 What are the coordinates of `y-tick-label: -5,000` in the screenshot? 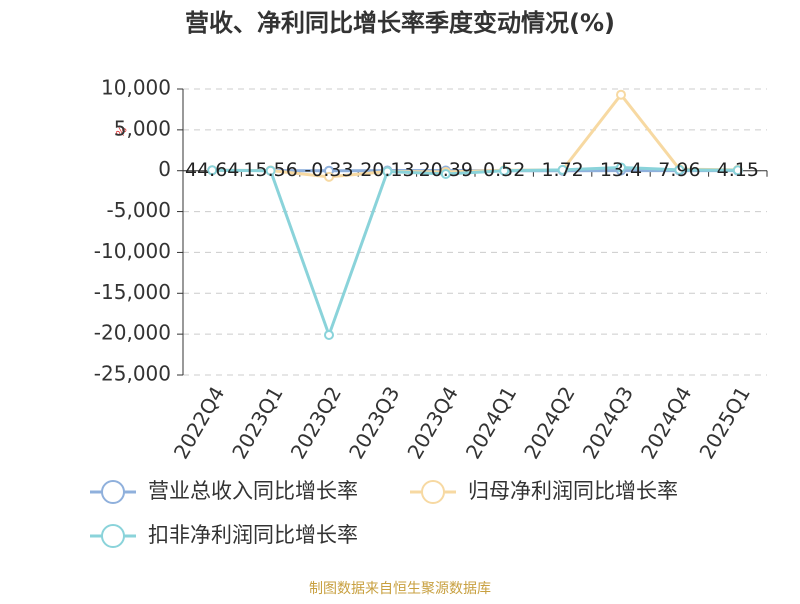 It's located at (139, 210).